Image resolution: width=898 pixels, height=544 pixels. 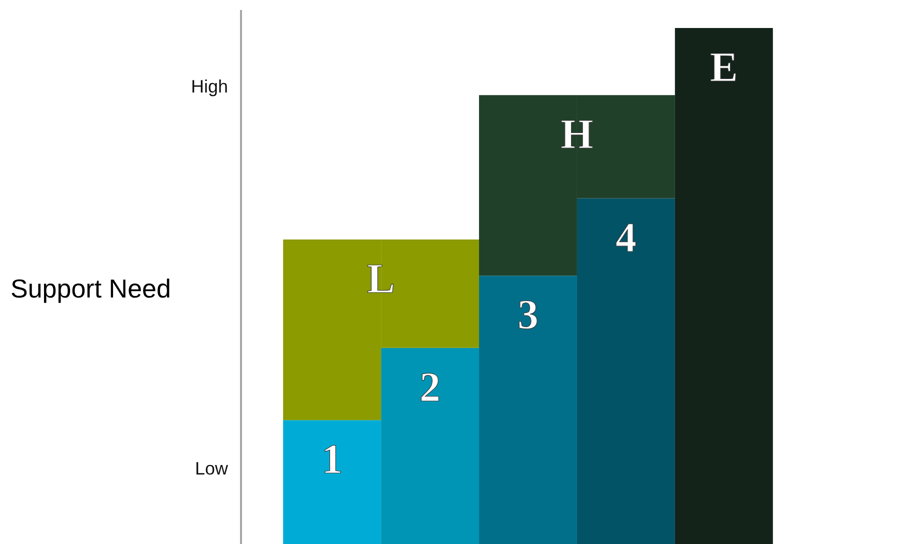 What do you see at coordinates (381, 279) in the screenshot?
I see `series-label: L` at bounding box center [381, 279].